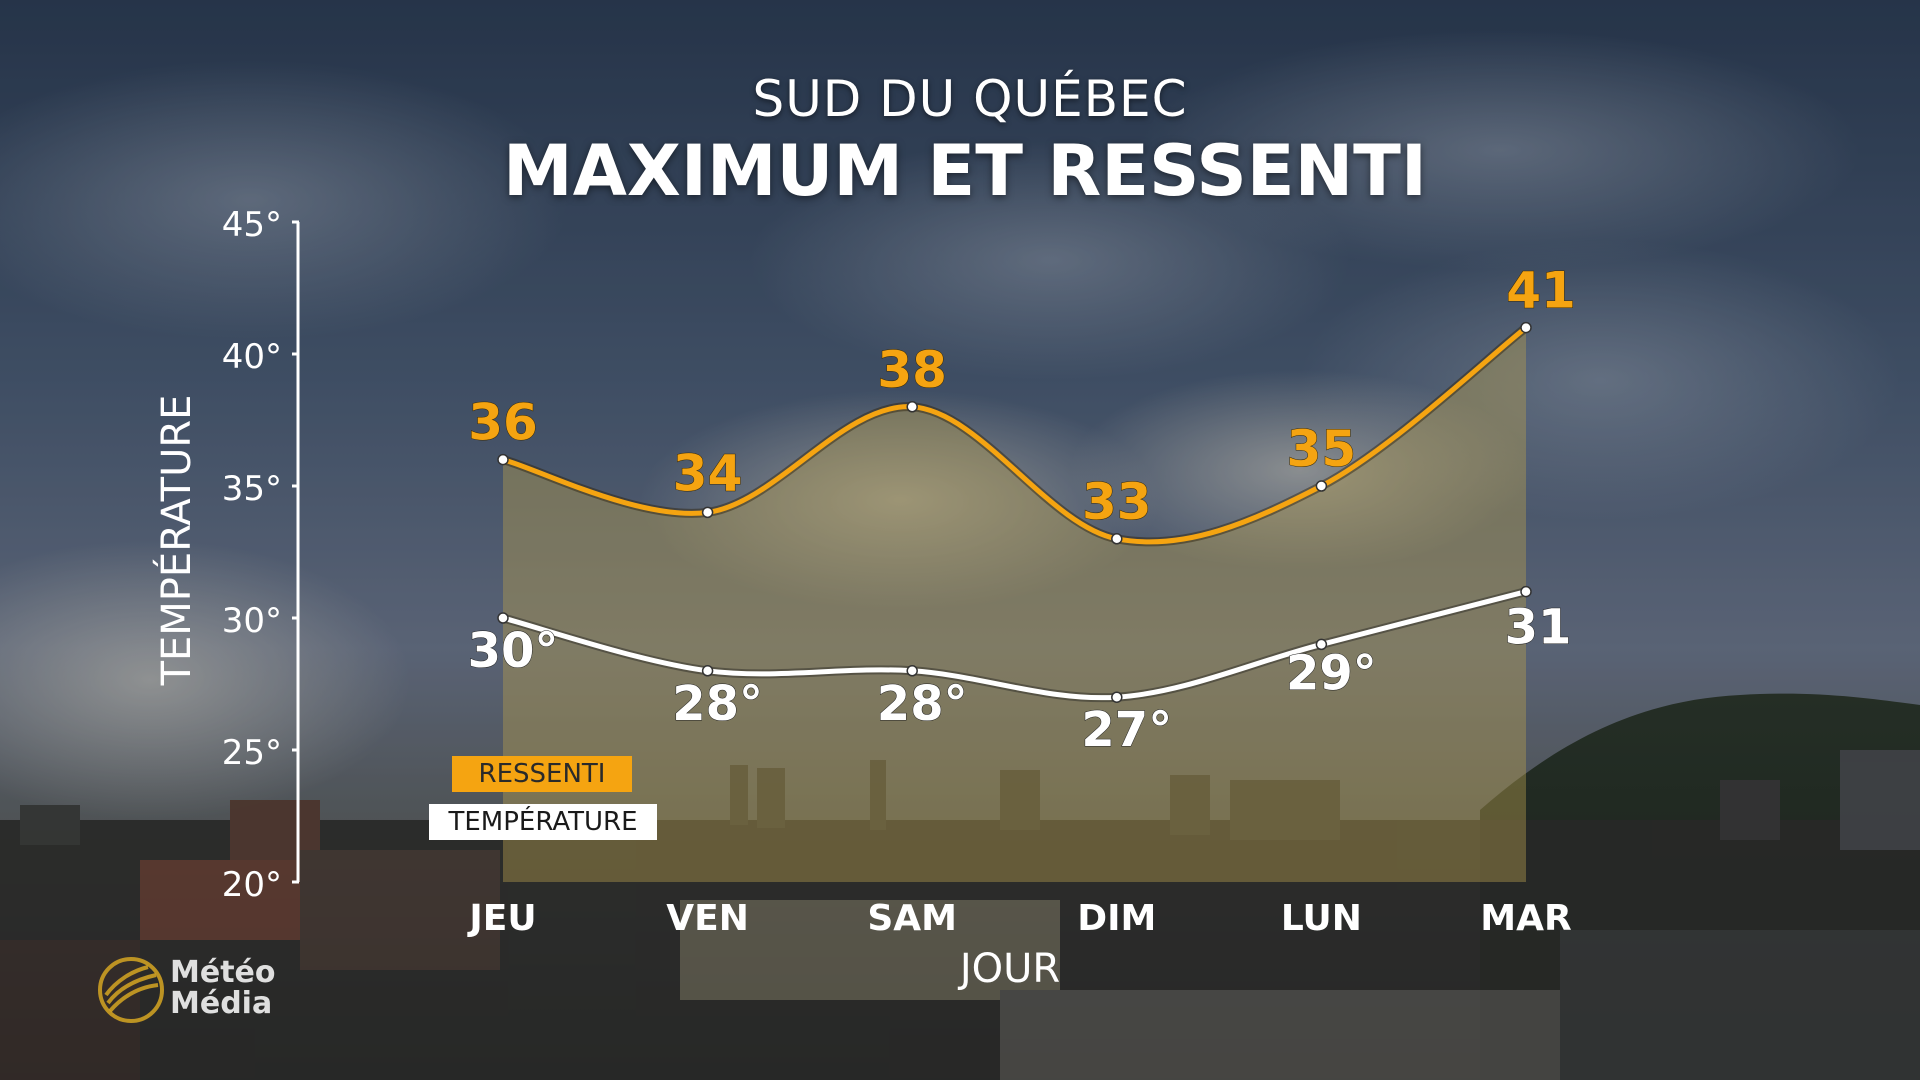  Describe the element at coordinates (1322, 449) in the screenshot. I see `ressenti-value-label: 35` at that location.